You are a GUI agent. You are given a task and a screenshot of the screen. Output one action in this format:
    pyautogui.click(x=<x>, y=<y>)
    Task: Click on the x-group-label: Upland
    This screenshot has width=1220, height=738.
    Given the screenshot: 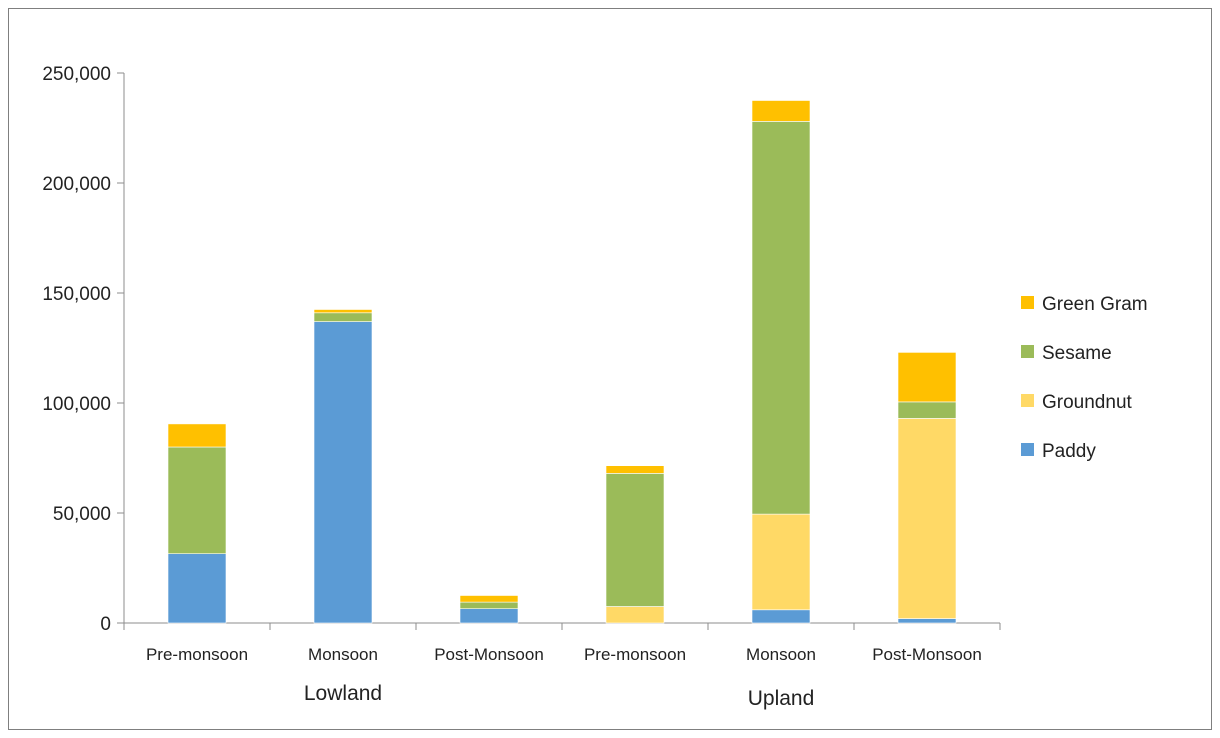 What is the action you would take?
    pyautogui.click(x=781, y=698)
    